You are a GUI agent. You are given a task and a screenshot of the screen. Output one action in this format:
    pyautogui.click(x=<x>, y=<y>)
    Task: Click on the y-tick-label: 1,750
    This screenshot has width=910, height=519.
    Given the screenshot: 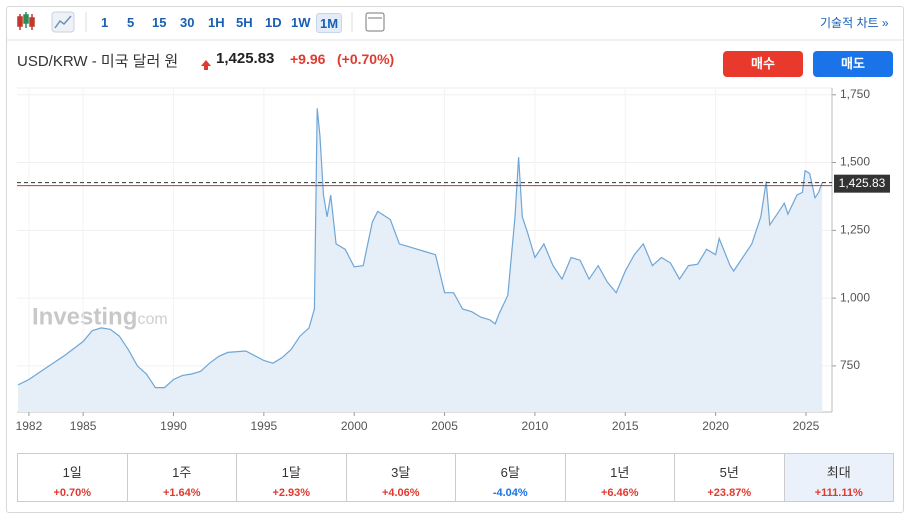 What is the action you would take?
    pyautogui.click(x=855, y=94)
    